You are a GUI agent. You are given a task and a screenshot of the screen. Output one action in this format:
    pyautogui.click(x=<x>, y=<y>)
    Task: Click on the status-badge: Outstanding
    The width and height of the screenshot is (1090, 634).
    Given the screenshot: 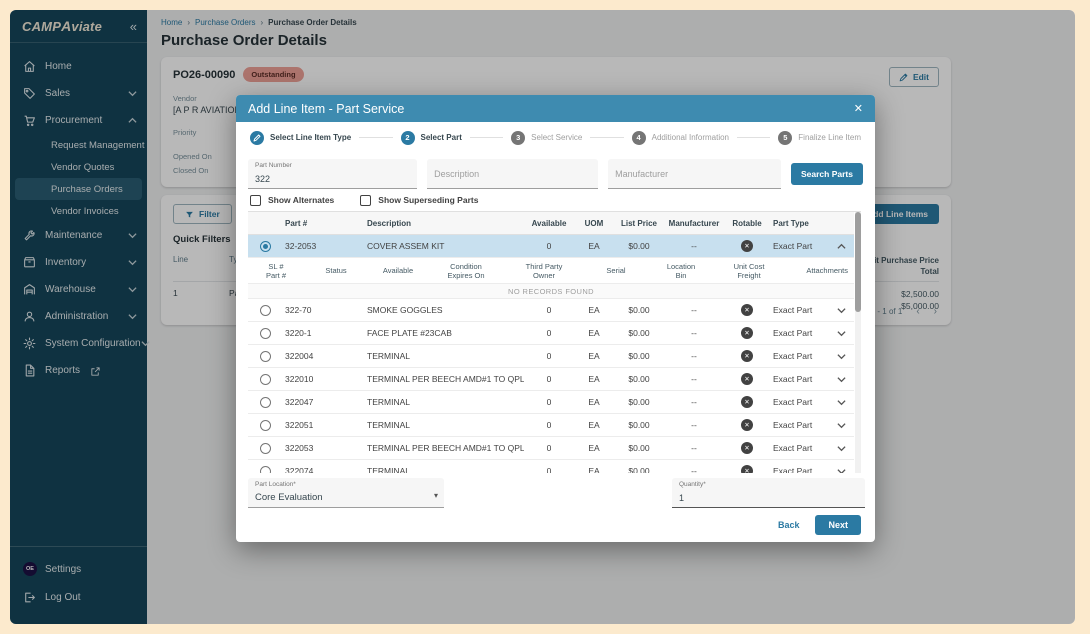 What is the action you would take?
    pyautogui.click(x=273, y=74)
    